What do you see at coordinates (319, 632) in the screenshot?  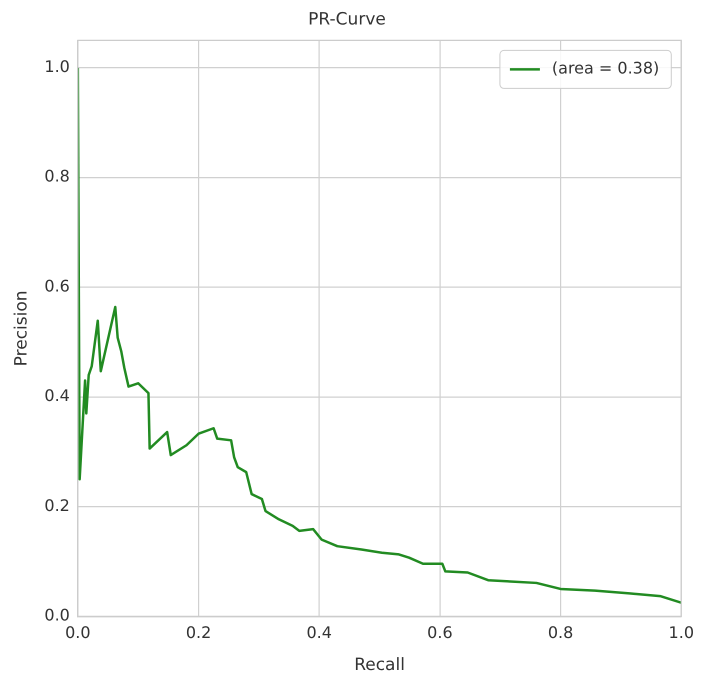 I see `x-tick-label: 0.4` at bounding box center [319, 632].